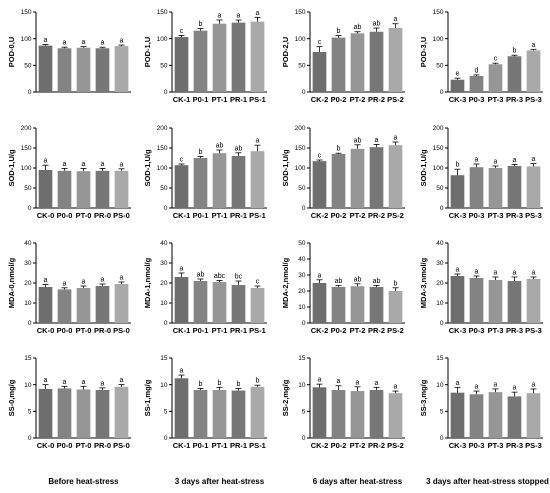 The image size is (550, 493). What do you see at coordinates (258, 13) in the screenshot?
I see `panel-2-sig-PS-1: a` at bounding box center [258, 13].